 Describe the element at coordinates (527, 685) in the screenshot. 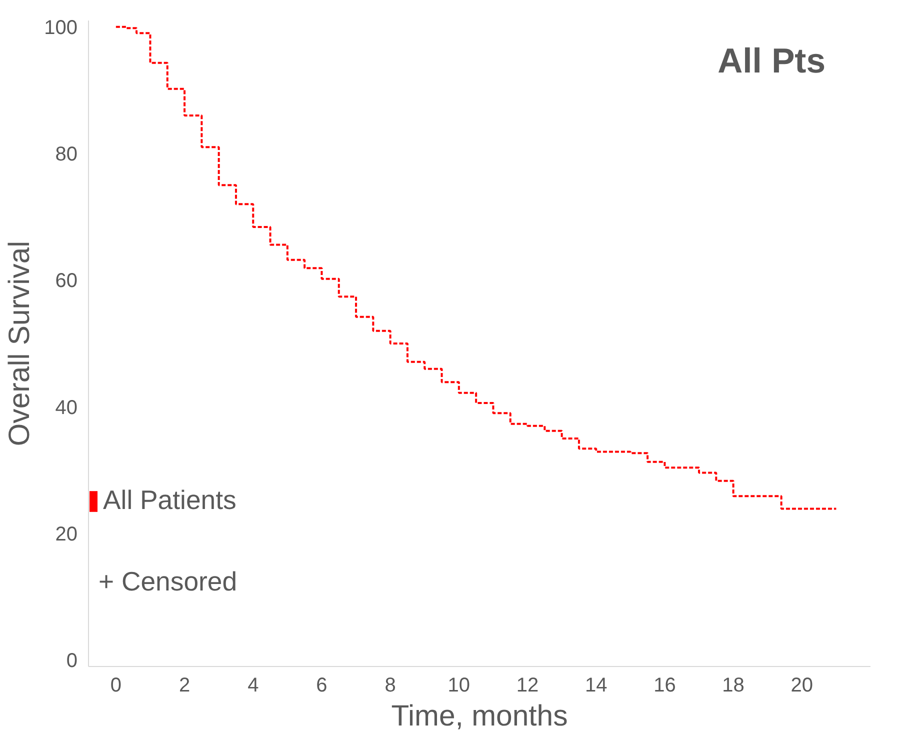

I see `x-tick-label: 12` at that location.